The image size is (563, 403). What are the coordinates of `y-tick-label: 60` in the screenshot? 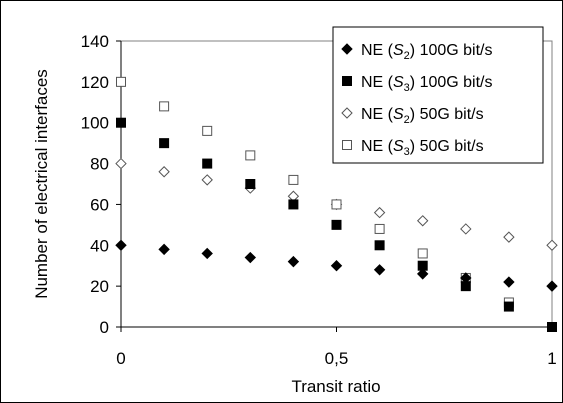 It's located at (99, 204).